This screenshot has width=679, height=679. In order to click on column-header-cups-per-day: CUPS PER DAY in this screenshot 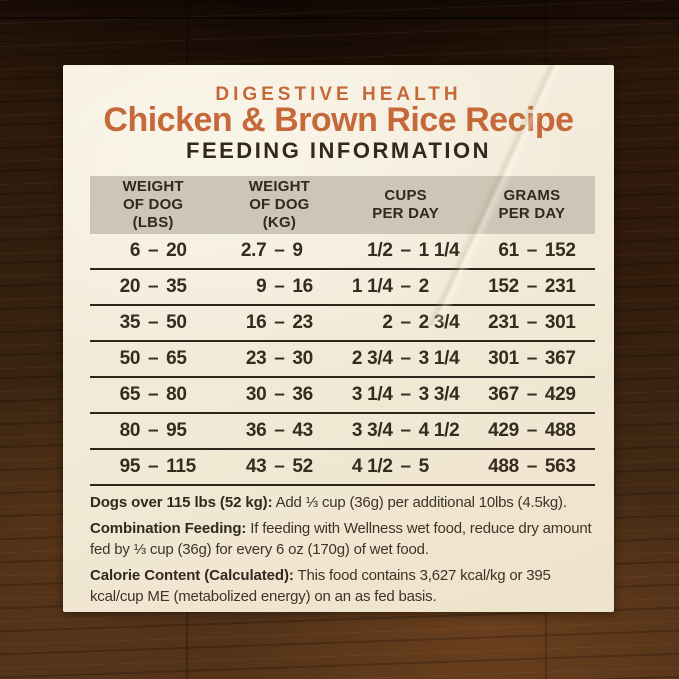, I will do `click(405, 204)`.